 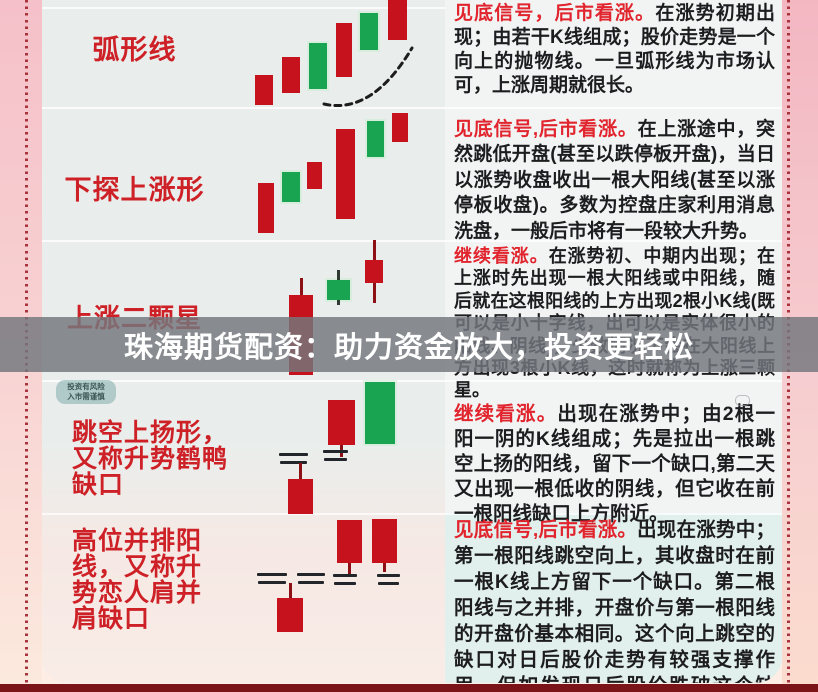 I want to click on pattern-name-probe-rise: 下探上涨形, so click(x=134, y=190).